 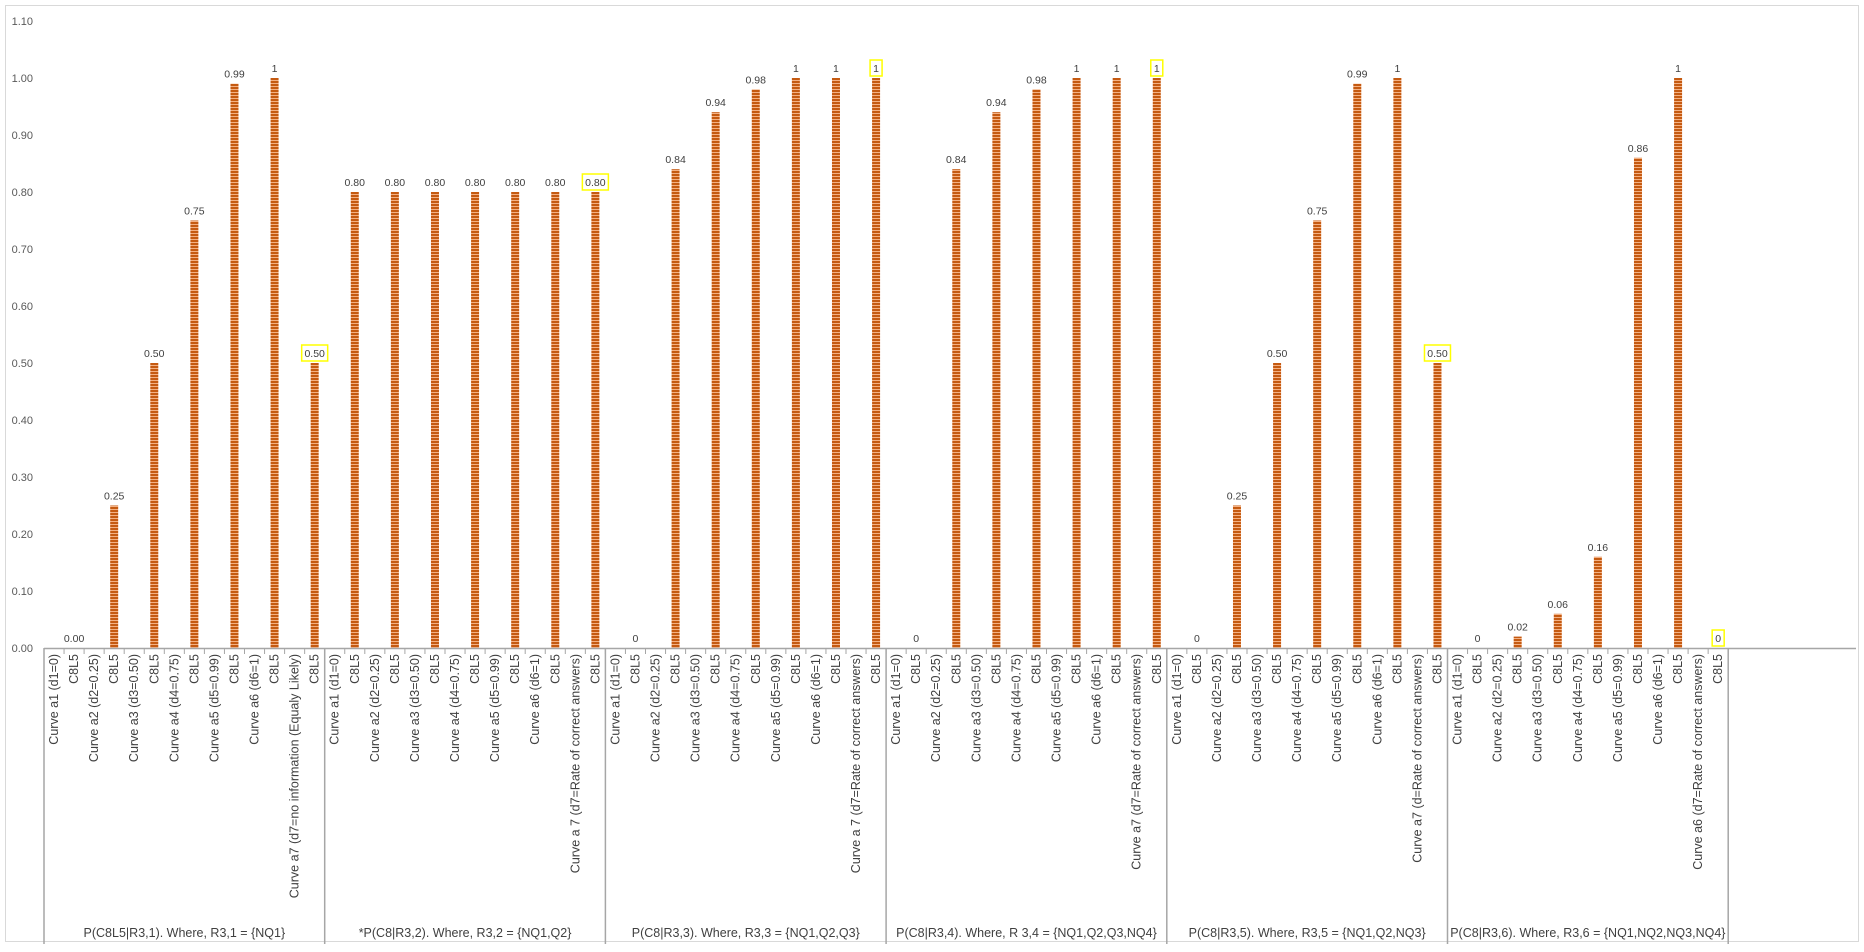 I want to click on y-tick-label: 0.60, so click(x=22, y=307).